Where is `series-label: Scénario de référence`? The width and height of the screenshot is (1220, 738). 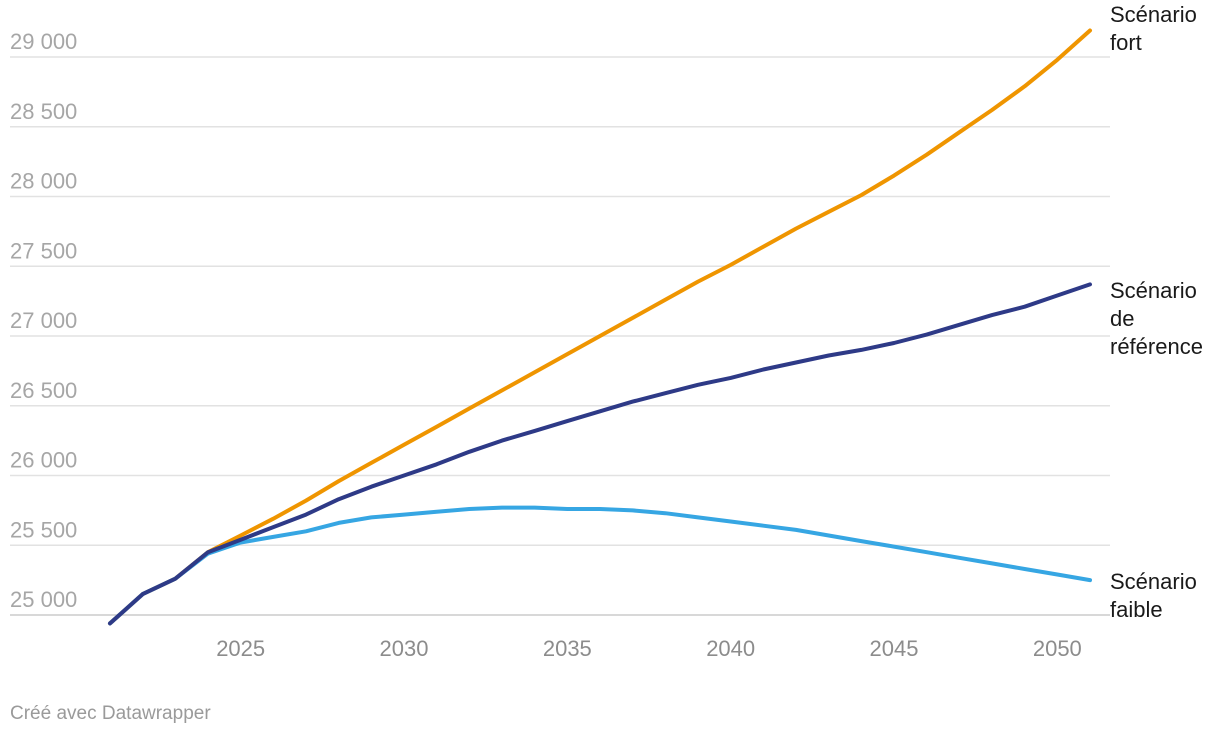 series-label: Scénario de référence is located at coordinates (1156, 318).